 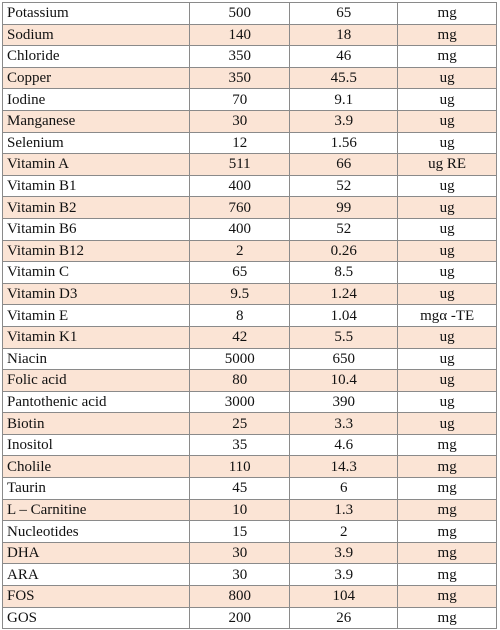 I want to click on table-row: Vitamin B6 400 52 ug, so click(x=249, y=229).